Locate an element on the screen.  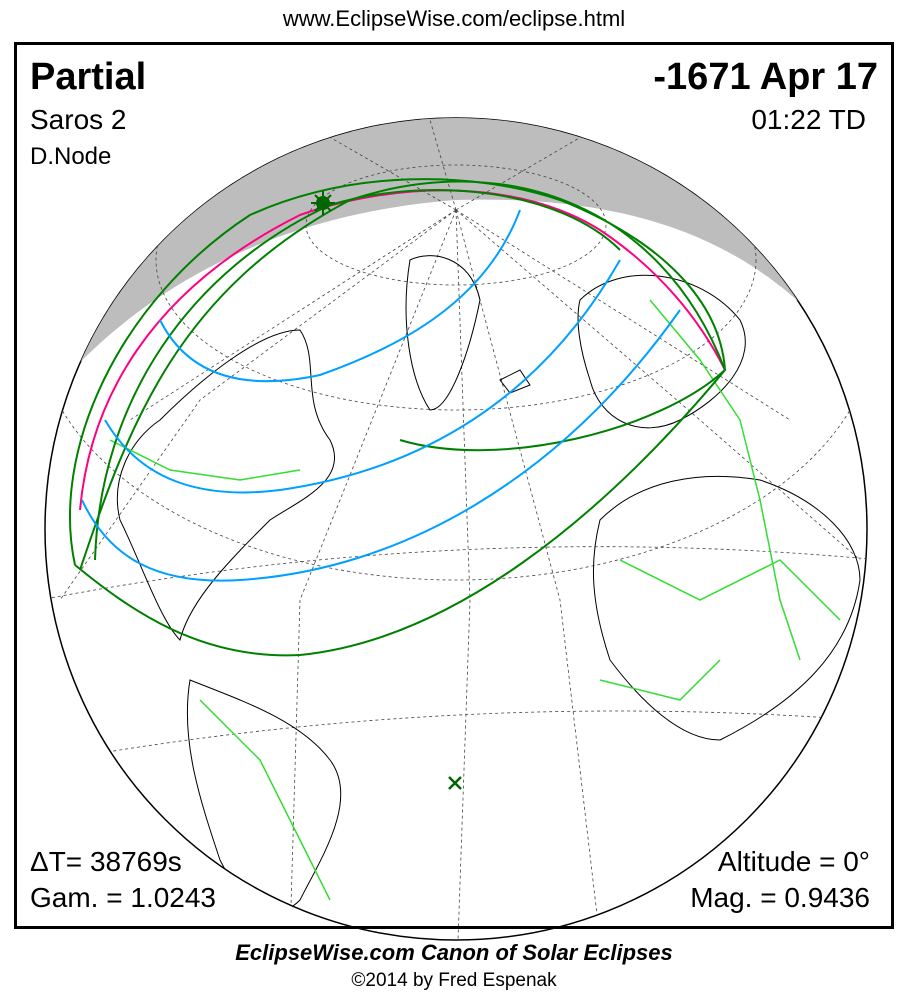
x-mark-icon is located at coordinates (455, 783).